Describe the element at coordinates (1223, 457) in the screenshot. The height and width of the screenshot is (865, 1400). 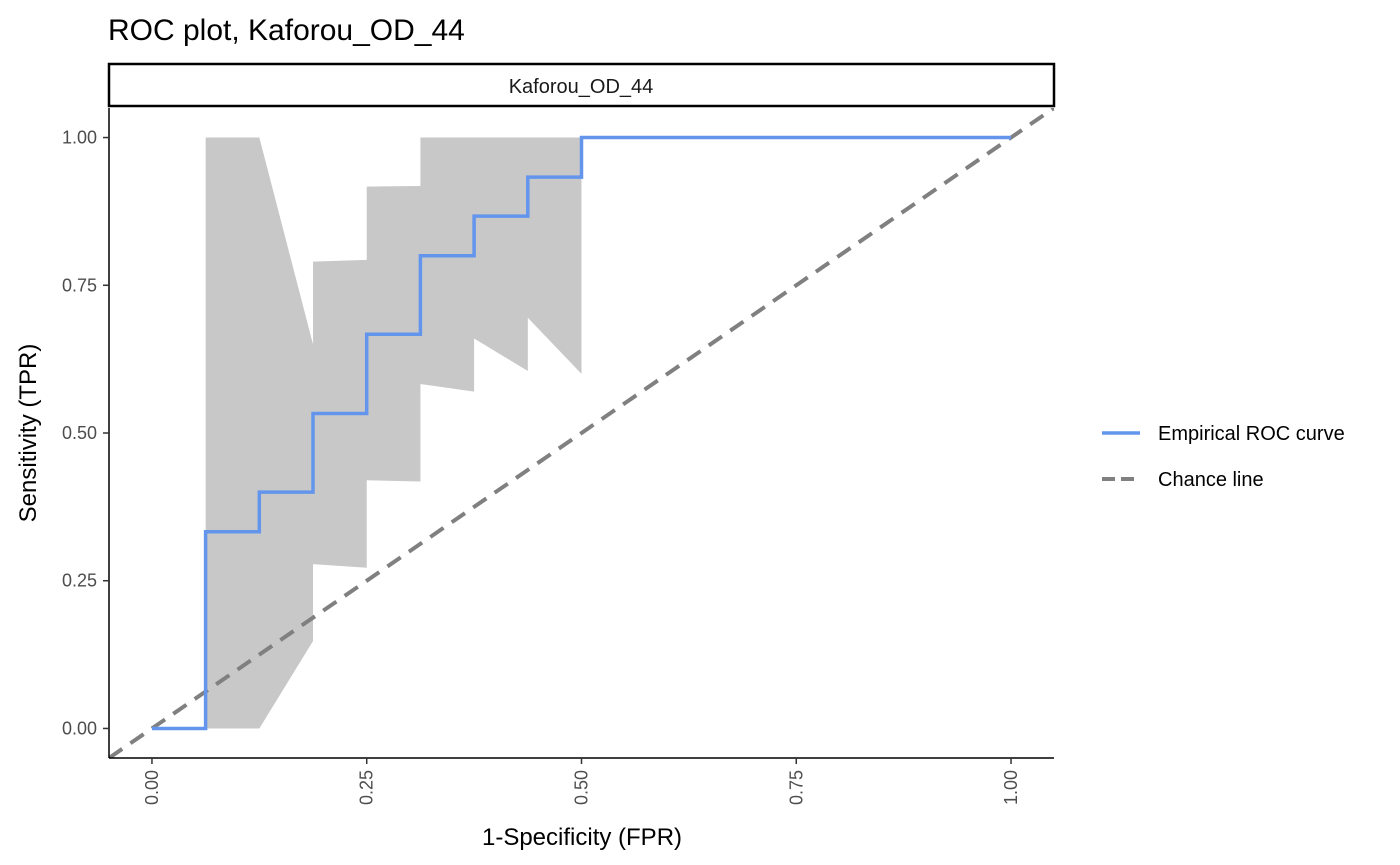
I see `legend: Empirical ROC curve Chance line` at that location.